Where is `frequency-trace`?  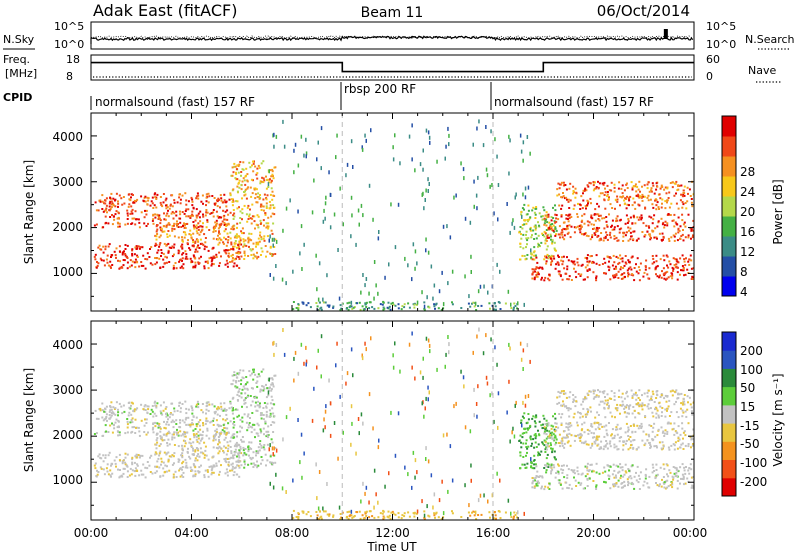 frequency-trace is located at coordinates (392, 67).